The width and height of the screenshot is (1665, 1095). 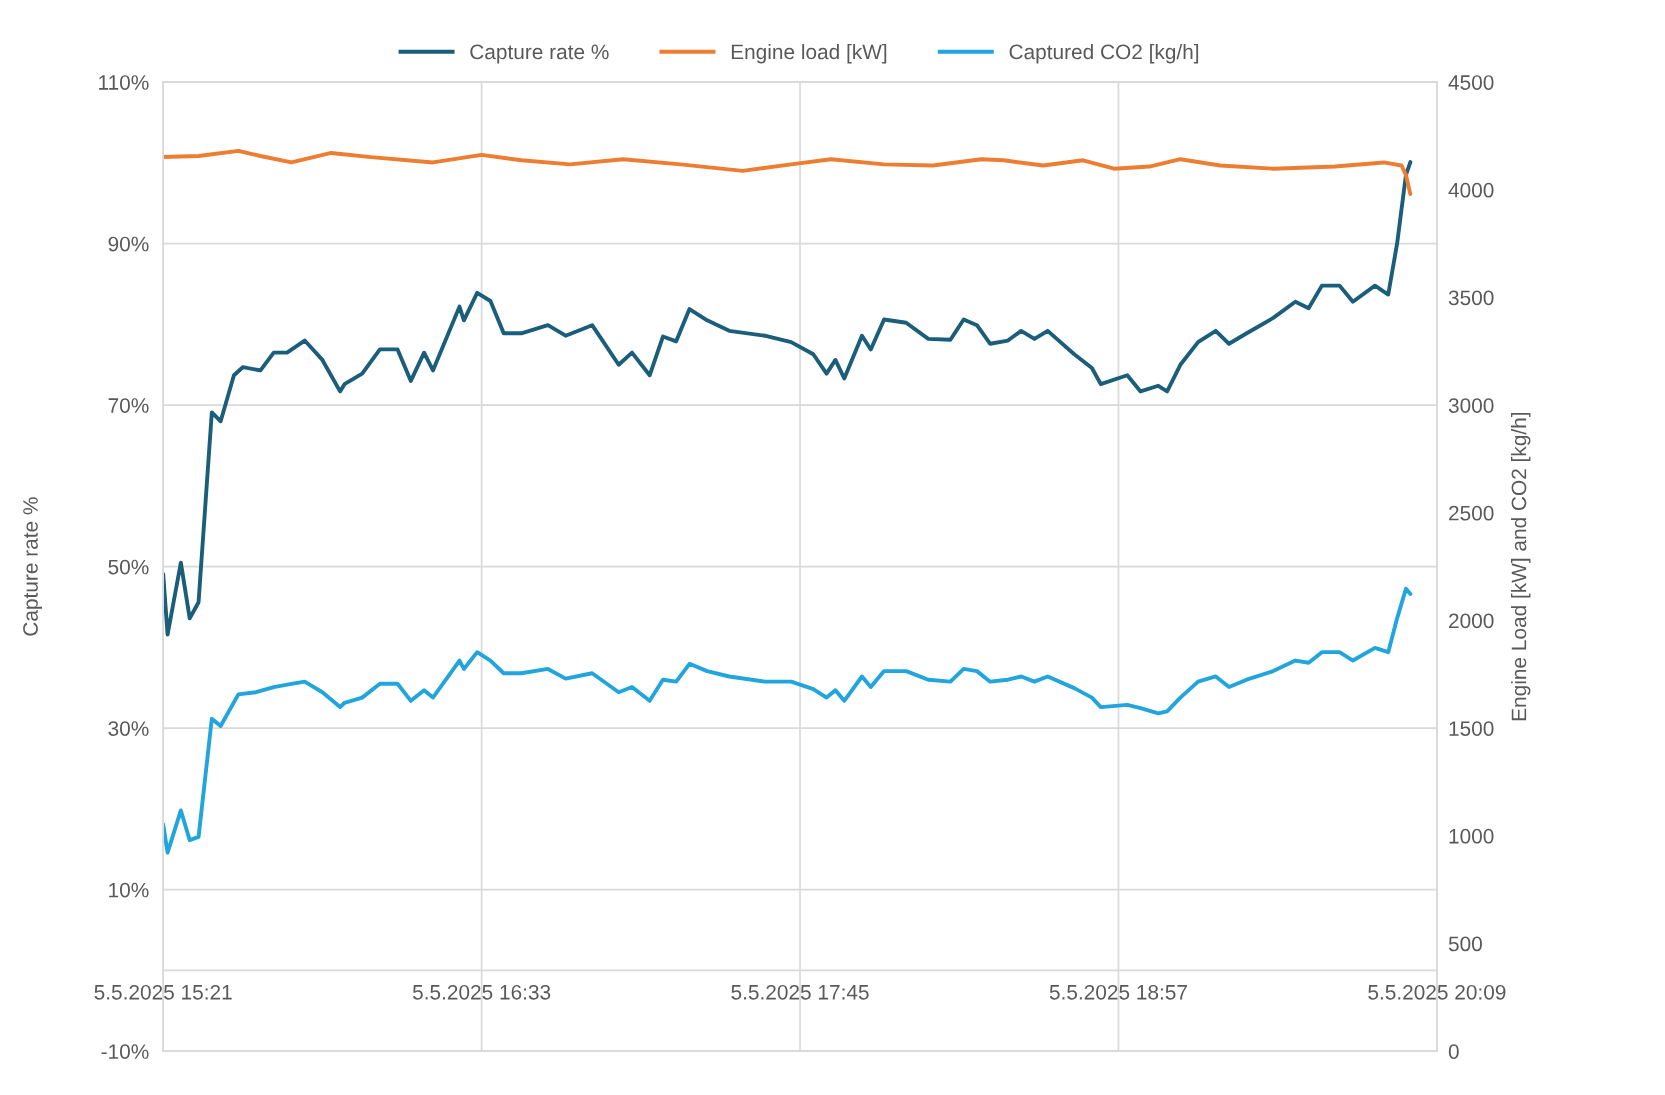 I want to click on y2-tick-label: 4000, so click(x=1471, y=190).